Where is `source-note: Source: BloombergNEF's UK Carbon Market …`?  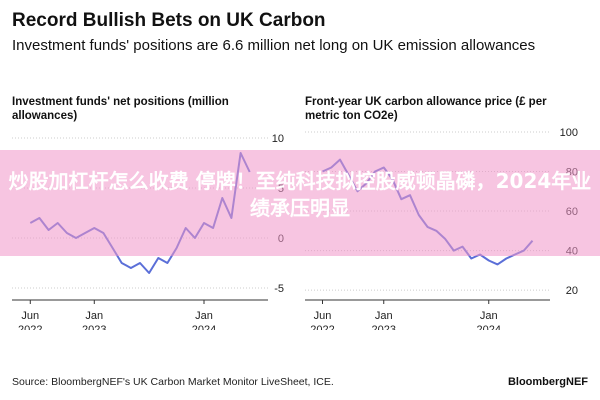
source-note: Source: BloombergNEF's UK Carbon Market … is located at coordinates (173, 382).